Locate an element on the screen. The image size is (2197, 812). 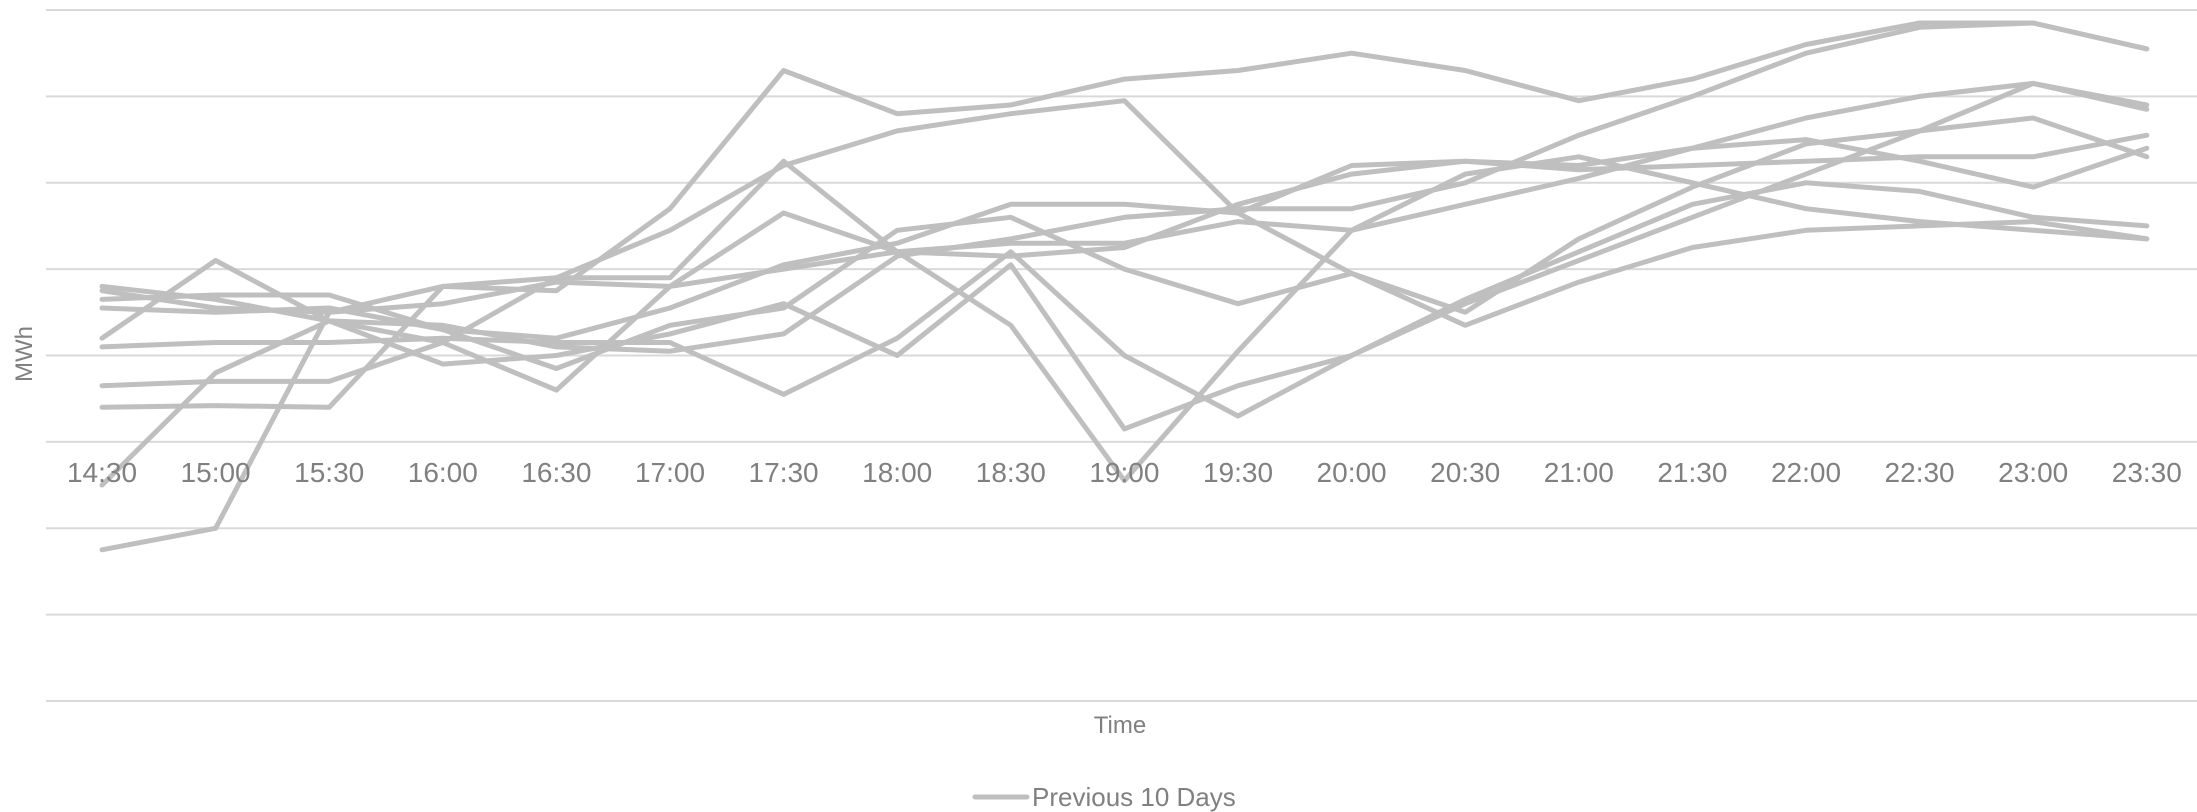
x-tick-label: 17:00 is located at coordinates (670, 472).